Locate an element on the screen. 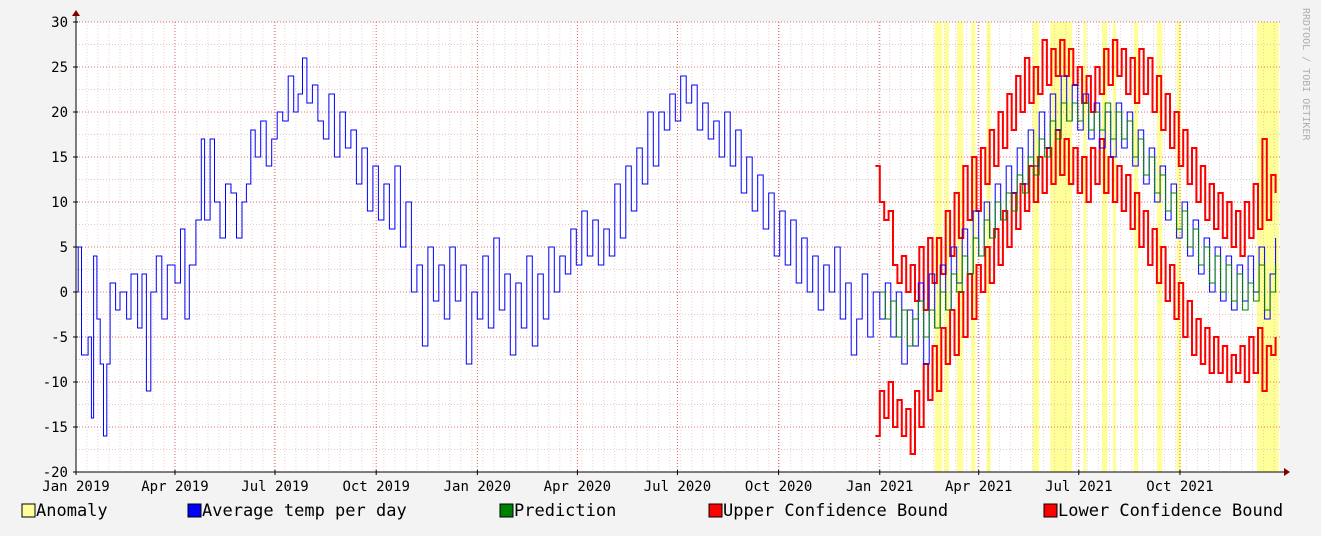  legend-label-prediction: Prediction is located at coordinates (565, 511).